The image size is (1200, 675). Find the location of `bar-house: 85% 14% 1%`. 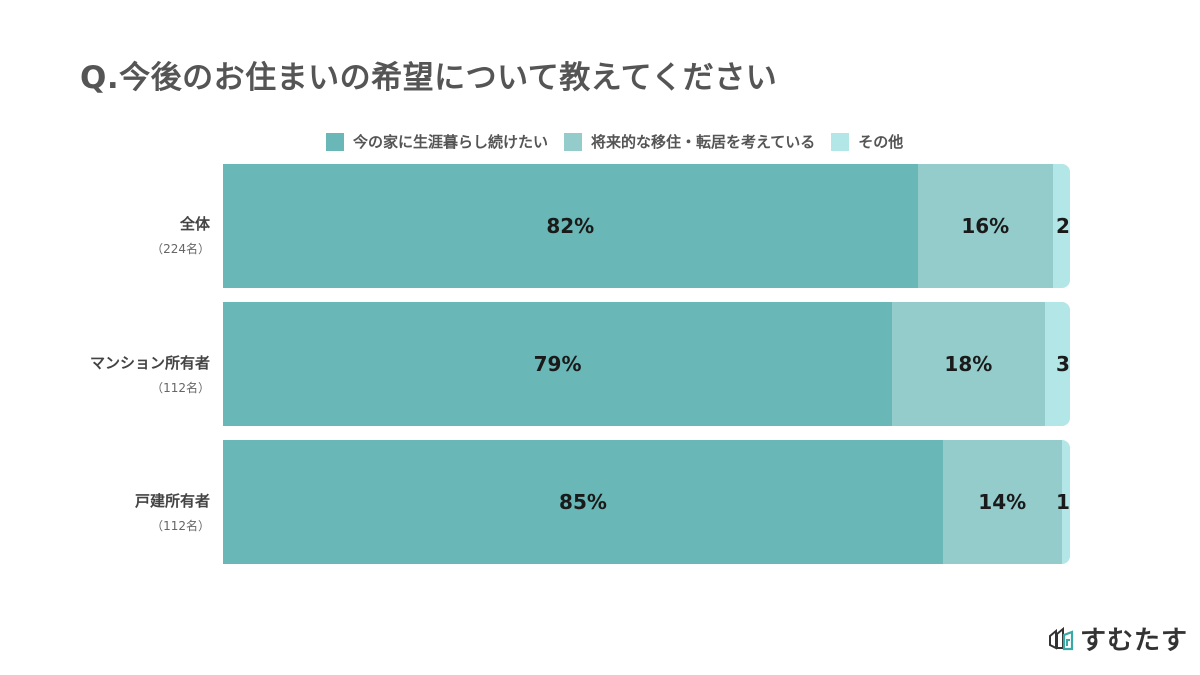

bar-house: 85% 14% 1% is located at coordinates (646, 502).